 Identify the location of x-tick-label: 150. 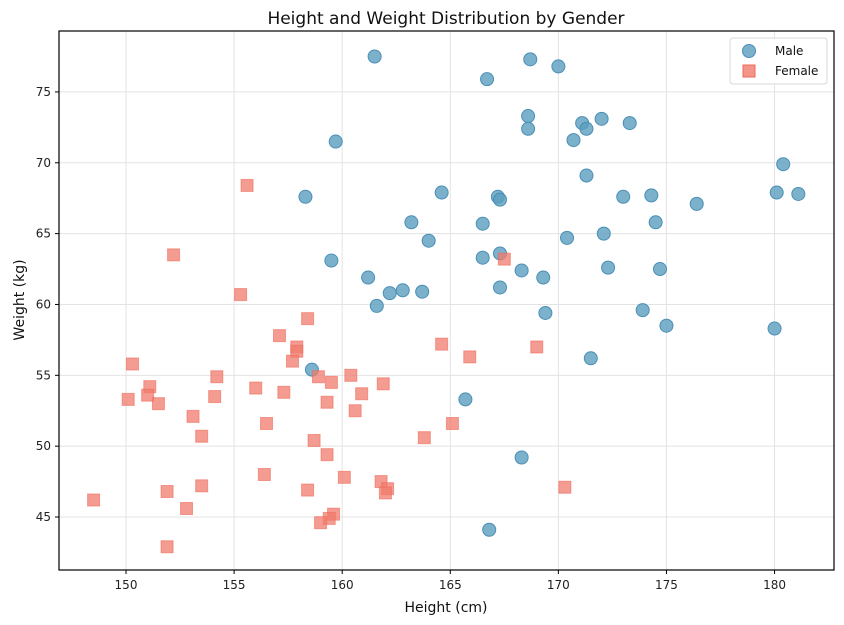
(126, 585).